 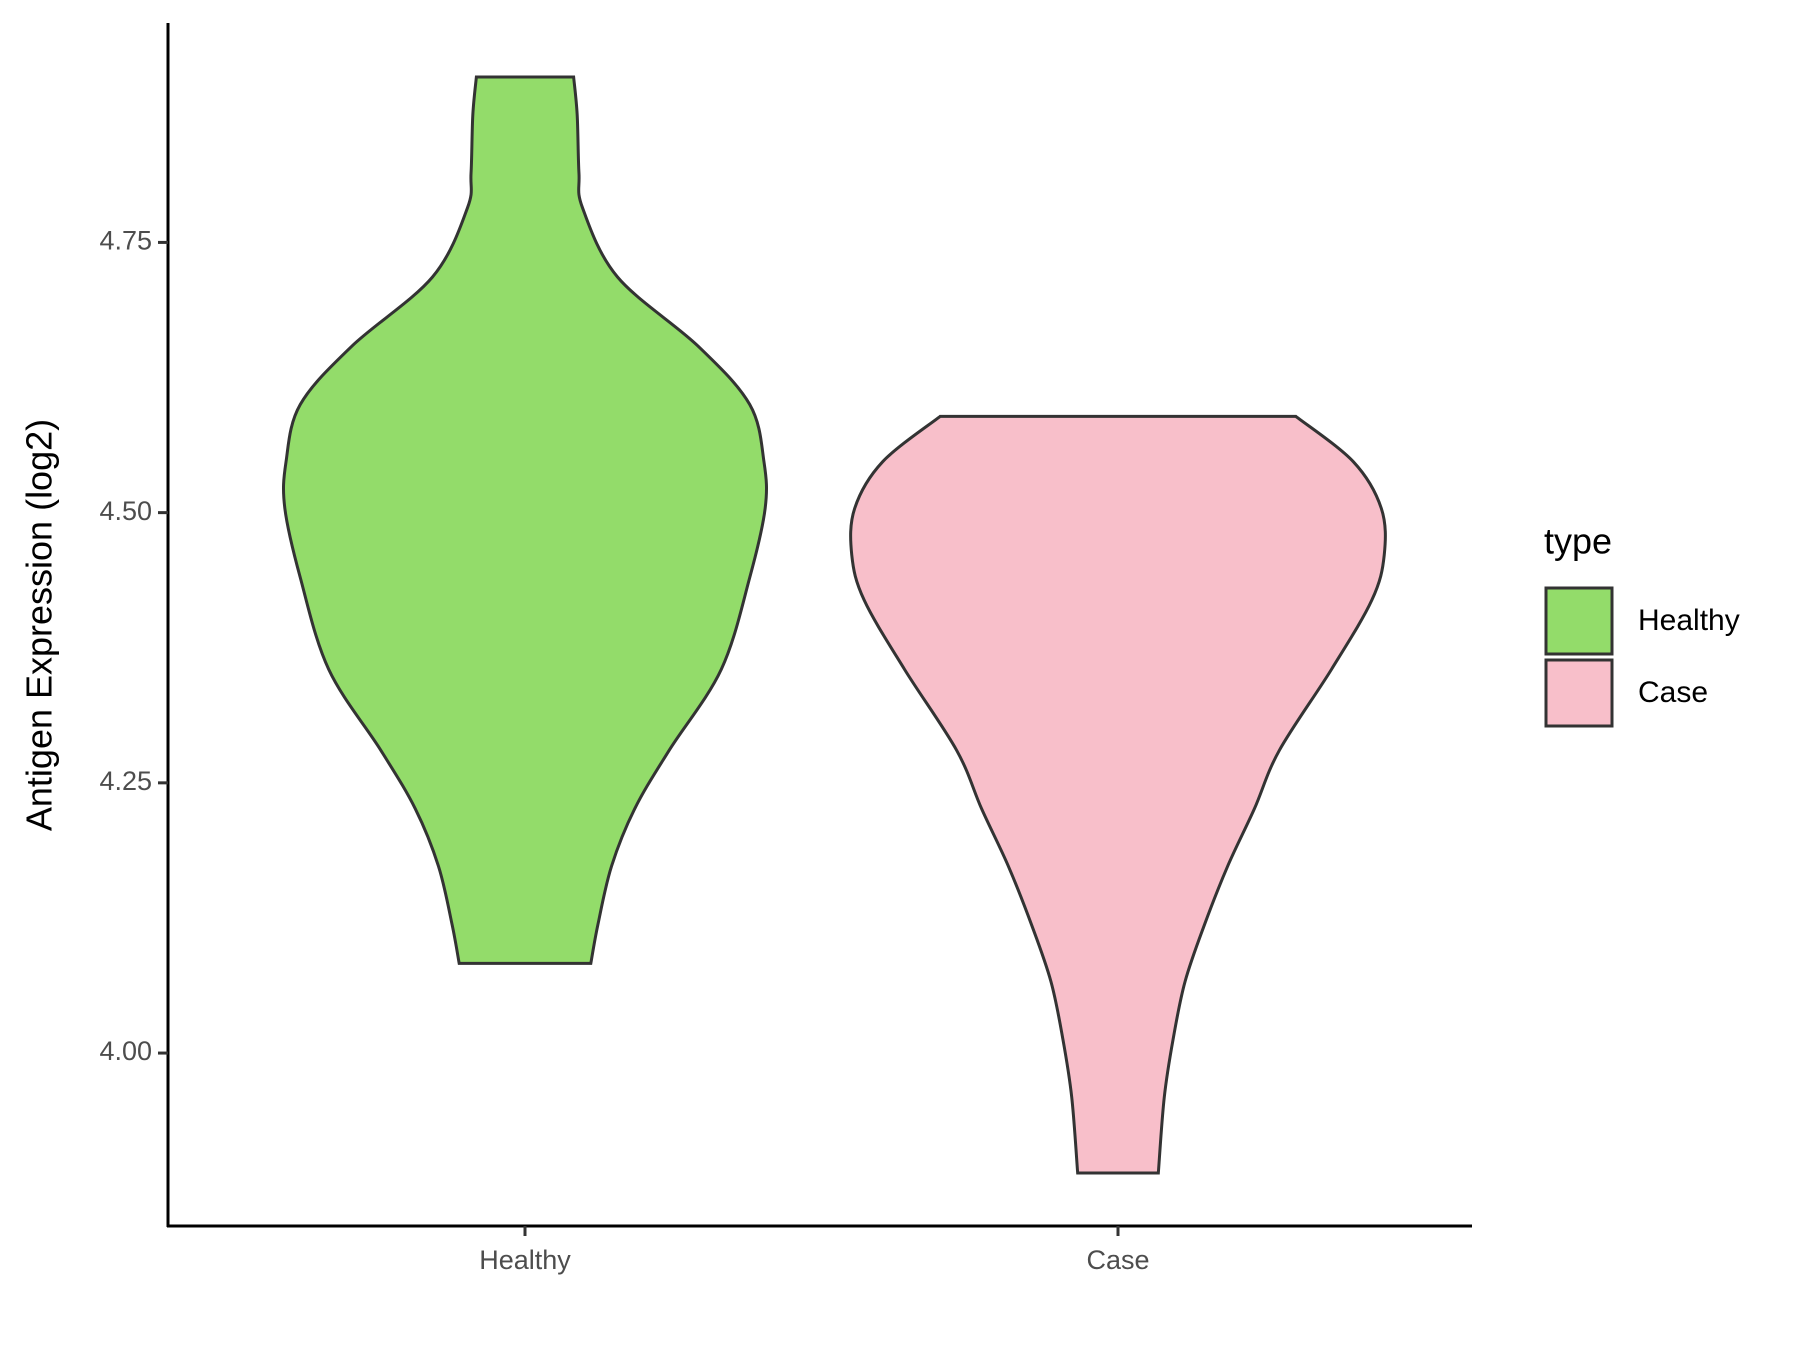 I want to click on legend-label: Case, so click(x=1673, y=692).